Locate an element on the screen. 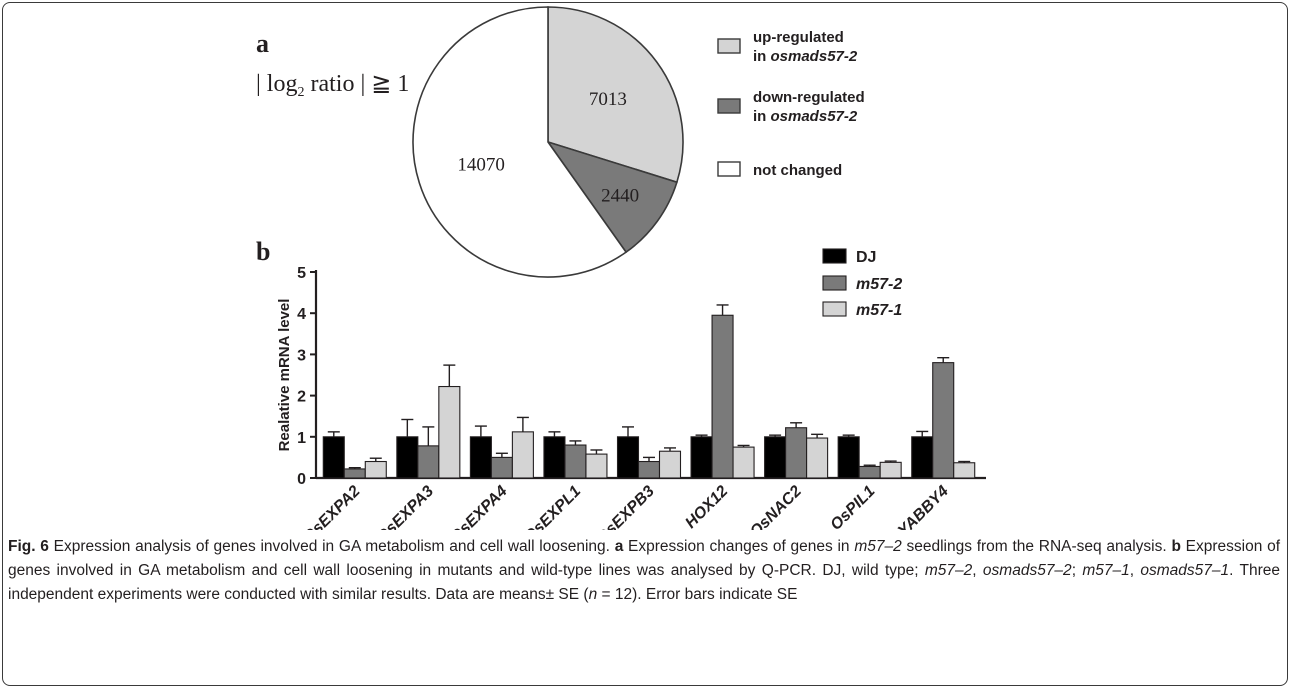 This screenshot has width=1292, height=689. bar-ytick-label-3: 3 is located at coordinates (301, 355).